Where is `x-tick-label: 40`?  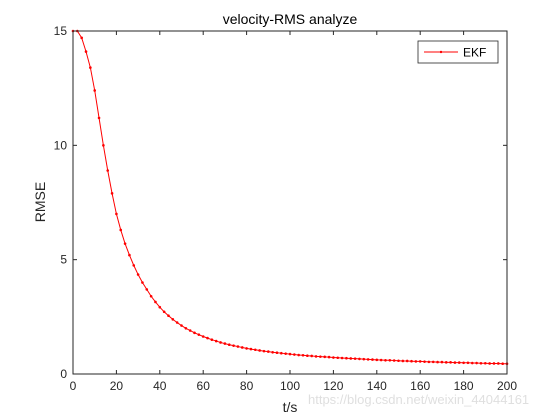 x-tick-label: 40 is located at coordinates (160, 386).